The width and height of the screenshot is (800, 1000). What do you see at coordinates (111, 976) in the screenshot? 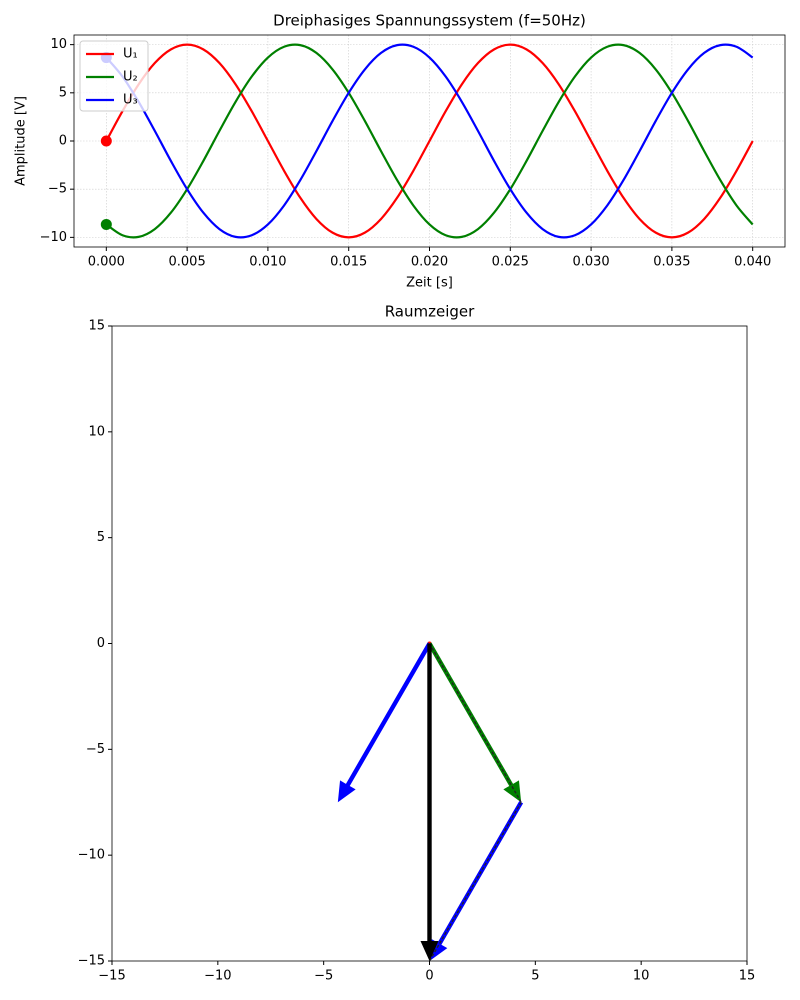
I see `x-tick-label: −15` at bounding box center [111, 976].